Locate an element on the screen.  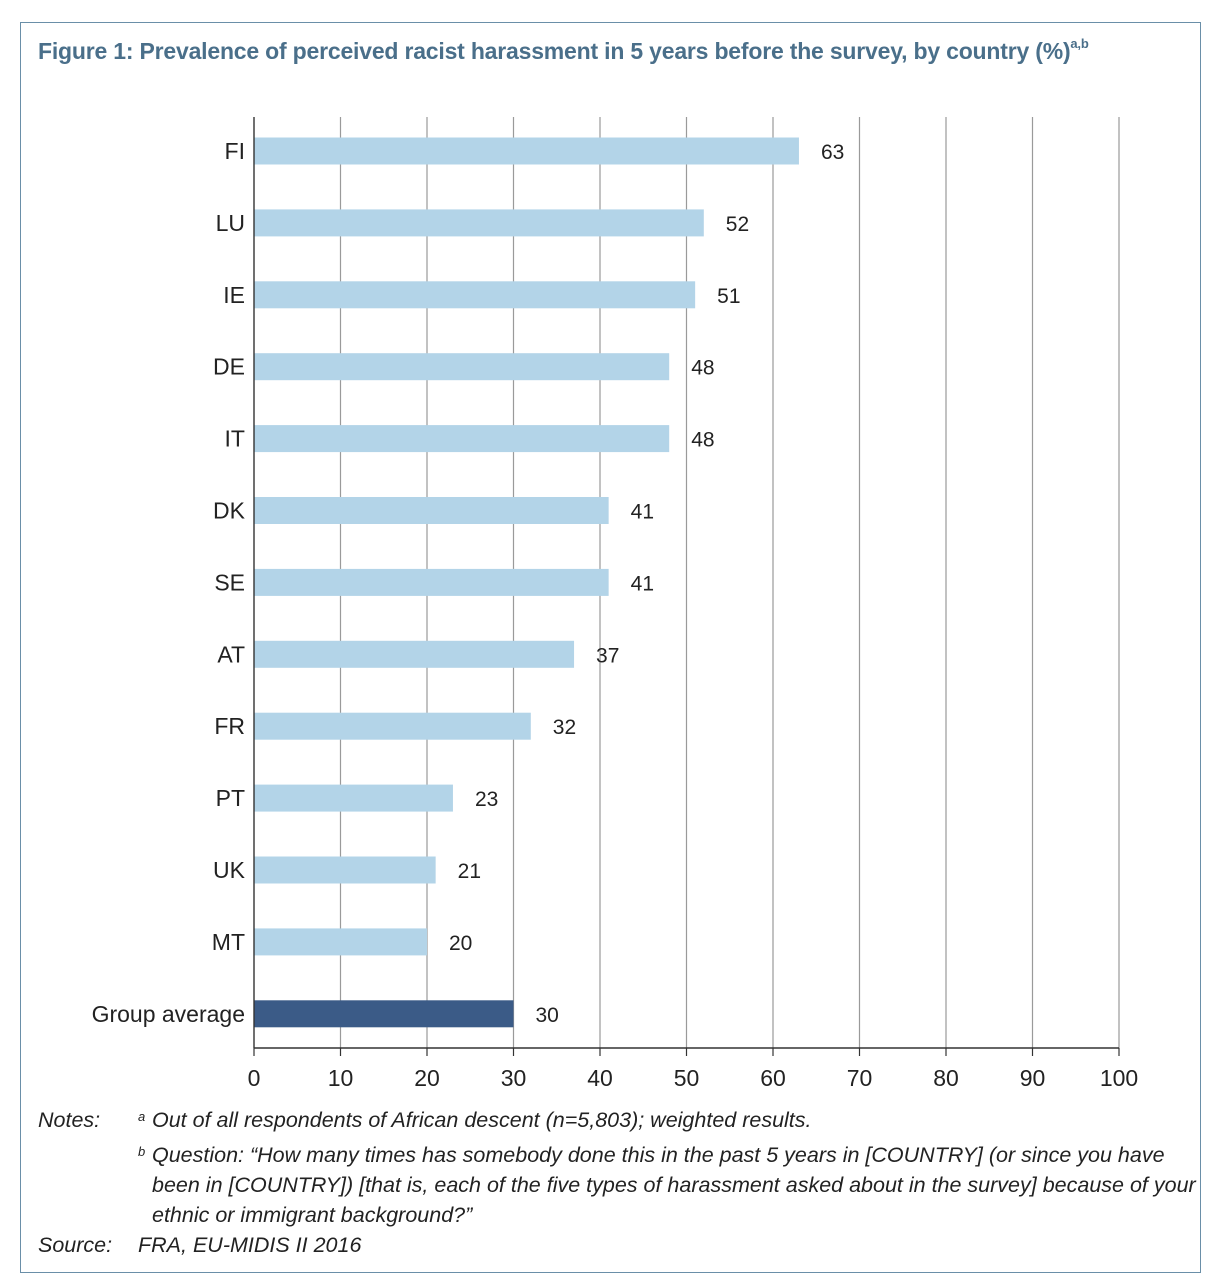
value-label-lu: 52 is located at coordinates (737, 224).